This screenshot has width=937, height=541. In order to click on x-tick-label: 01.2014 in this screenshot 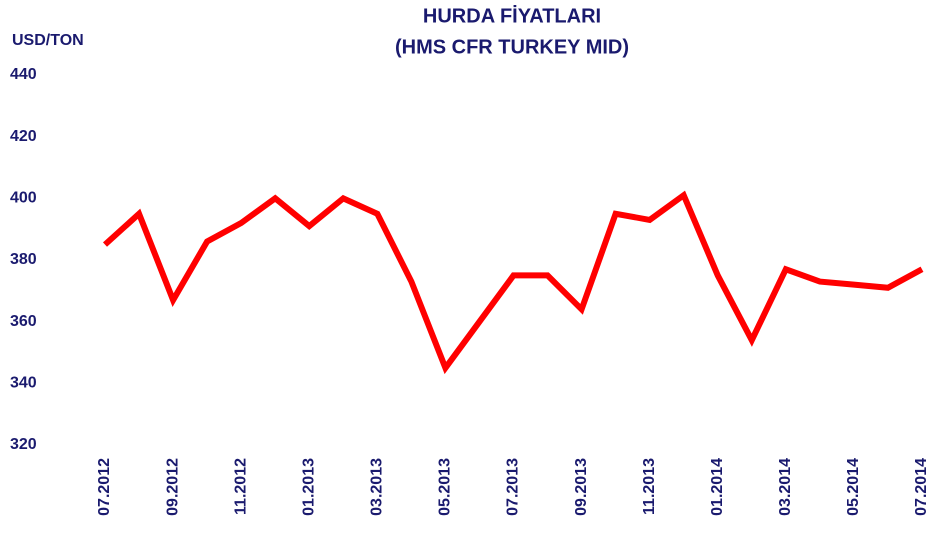, I will do `click(717, 487)`.